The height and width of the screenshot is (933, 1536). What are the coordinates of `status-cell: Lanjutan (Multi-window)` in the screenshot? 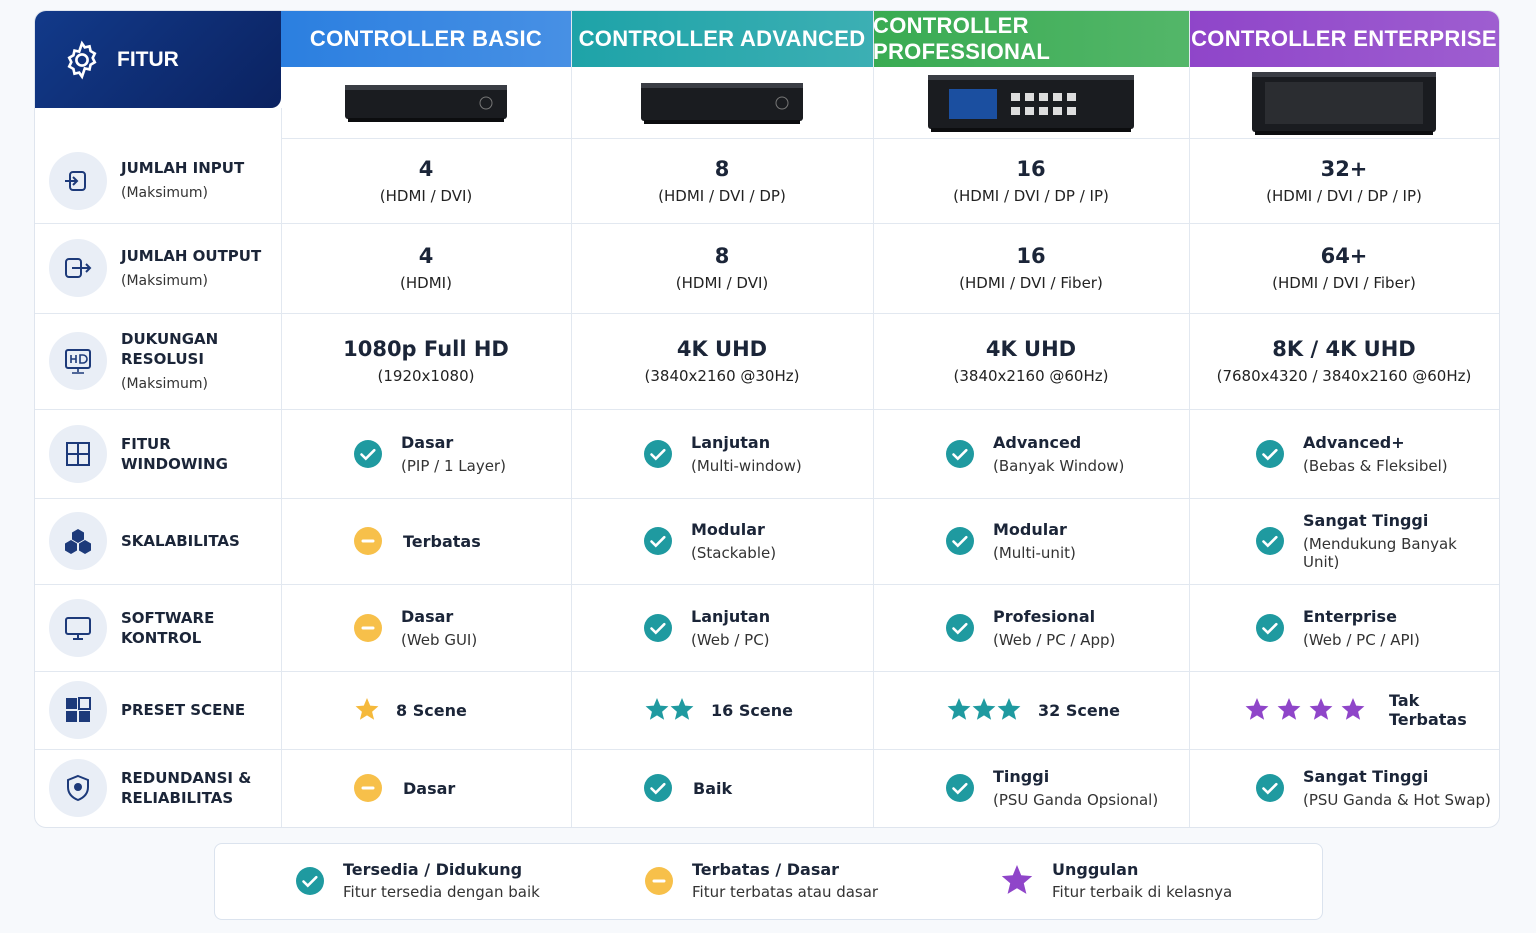 It's located at (758, 453).